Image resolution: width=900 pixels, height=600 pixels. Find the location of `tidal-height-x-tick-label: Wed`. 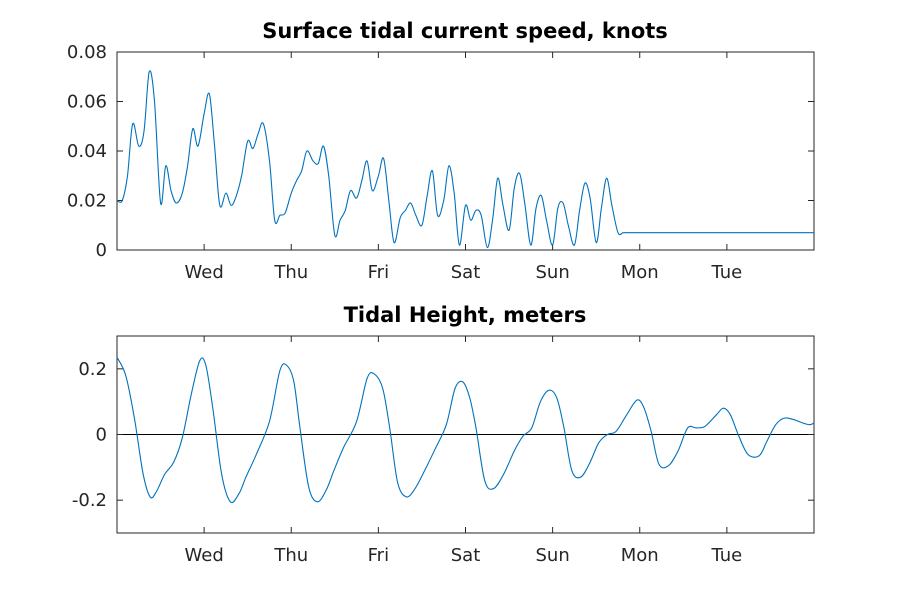

tidal-height-x-tick-label: Wed is located at coordinates (204, 555).